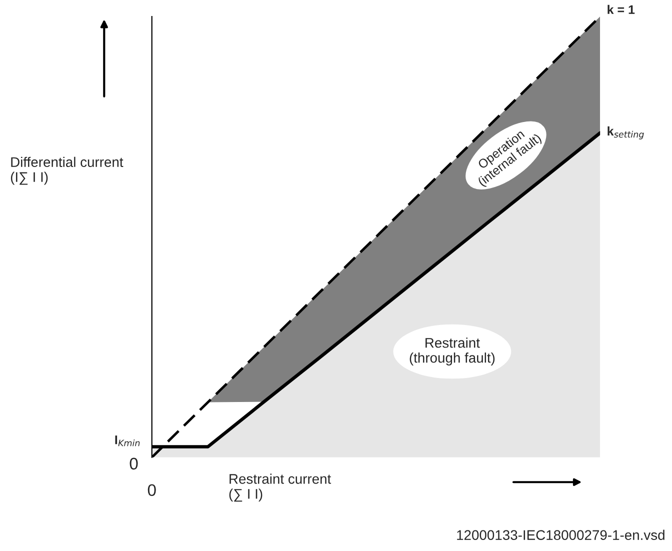 This screenshot has height=551, width=672. Describe the element at coordinates (621, 9) in the screenshot. I see `series-label: k = 1` at that location.